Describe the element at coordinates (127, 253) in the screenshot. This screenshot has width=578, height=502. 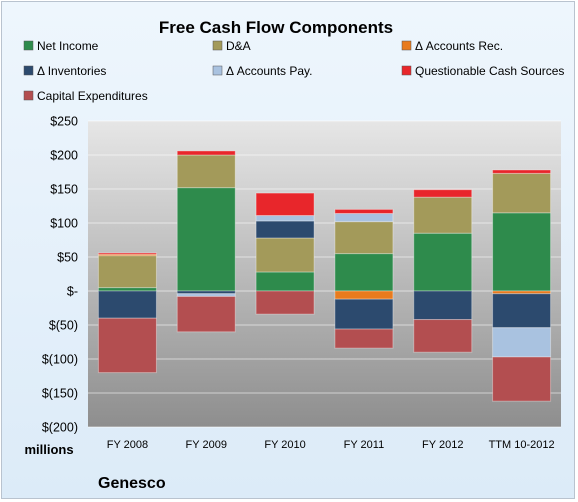
I see `bar-questionable-cash-sources-fy-2008` at that location.